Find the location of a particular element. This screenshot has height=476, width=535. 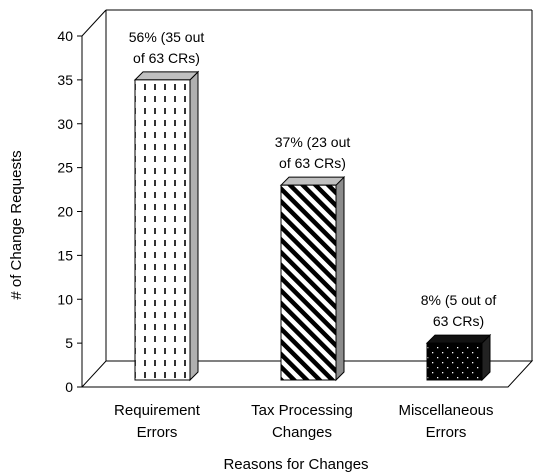

y-tick-label: 10 is located at coordinates (65, 299).